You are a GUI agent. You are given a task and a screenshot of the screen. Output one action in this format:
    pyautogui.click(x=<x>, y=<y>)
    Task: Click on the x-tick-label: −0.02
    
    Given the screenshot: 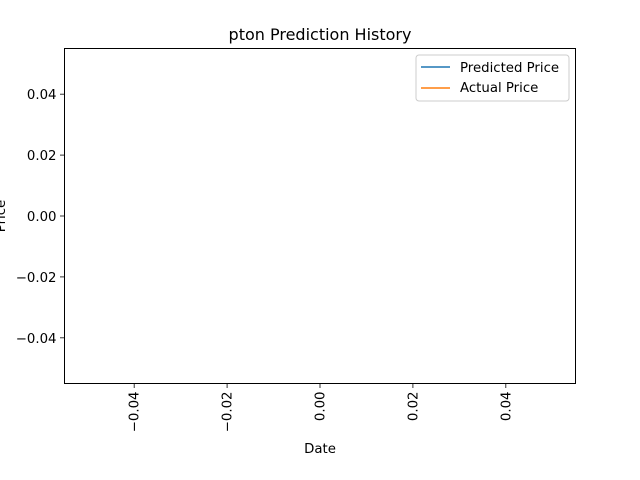 What is the action you would take?
    pyautogui.click(x=228, y=412)
    